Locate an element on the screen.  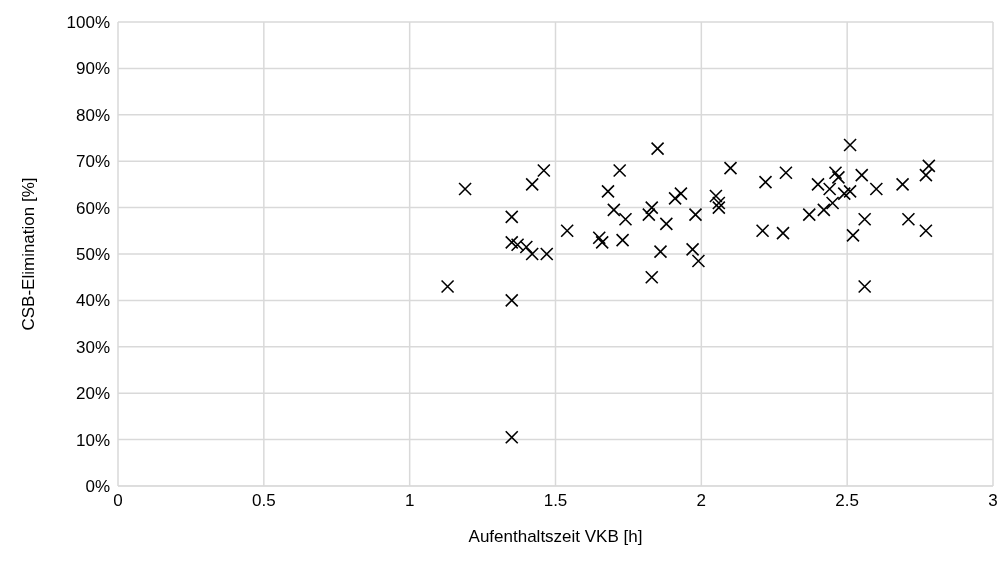
y-tick-label: 80% is located at coordinates (92, 115).